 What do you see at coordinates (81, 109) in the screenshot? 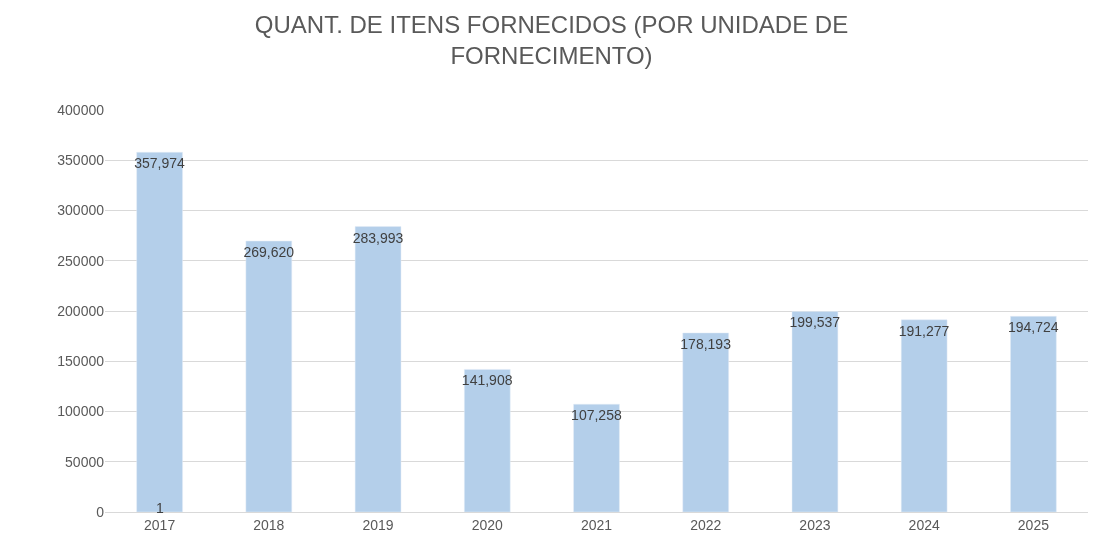
I see `y-tick-label: 400000` at bounding box center [81, 109].